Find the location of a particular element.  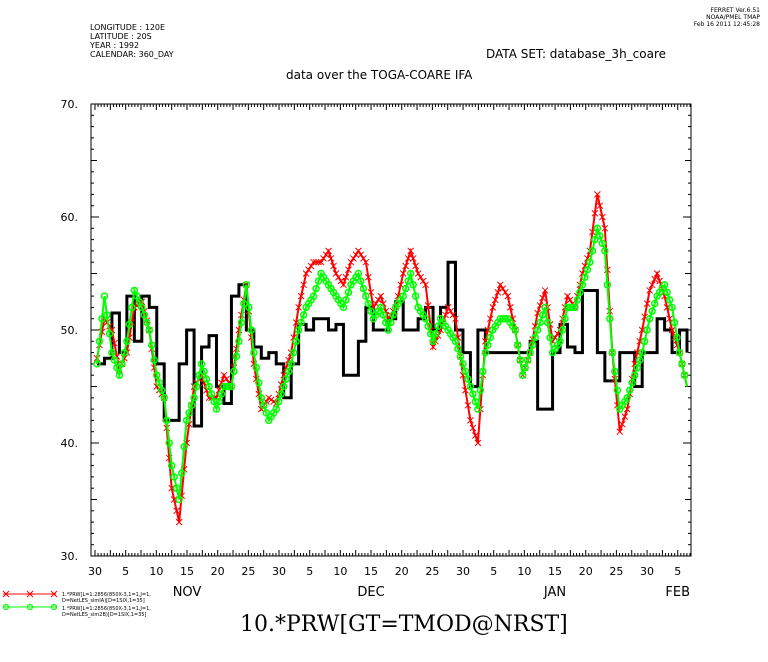

legend-green-line2: D=NetLES_sim2B)[D=1SIX,1=35] is located at coordinates (104, 615).